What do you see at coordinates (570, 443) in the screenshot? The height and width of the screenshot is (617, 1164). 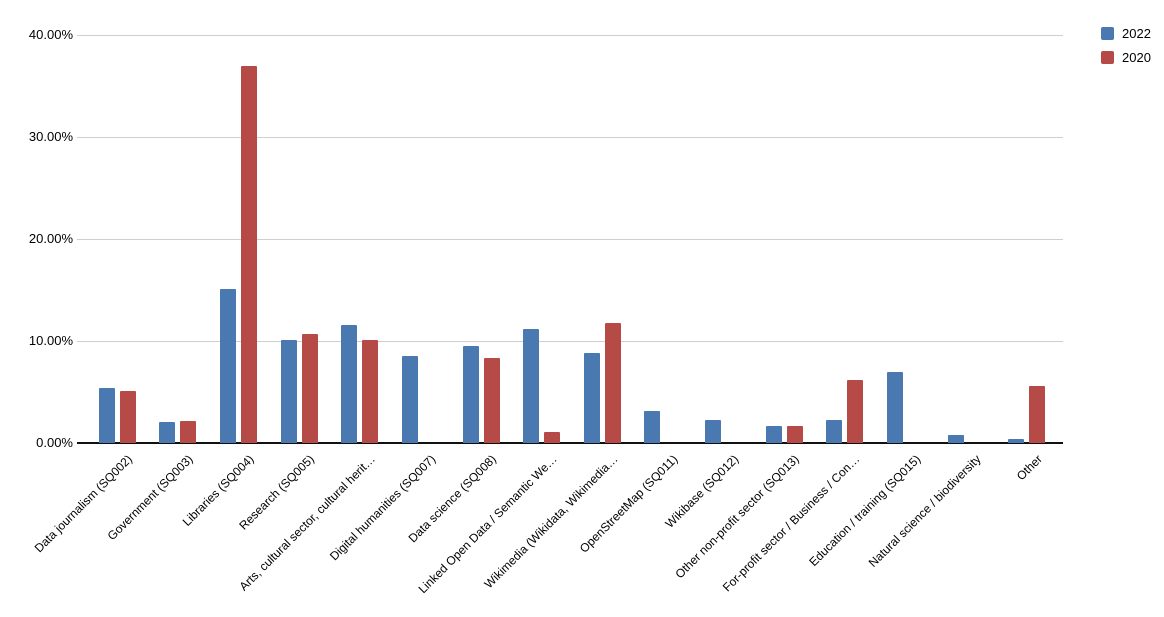 I see `x-axis-line` at bounding box center [570, 443].